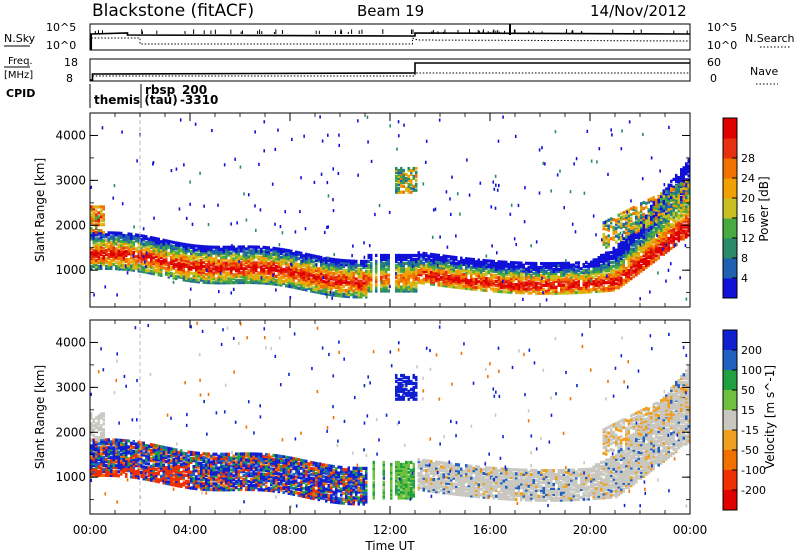 This screenshot has width=800, height=554. What do you see at coordinates (40, 210) in the screenshot?
I see `power-ylabel: Slant Range [km]` at bounding box center [40, 210].